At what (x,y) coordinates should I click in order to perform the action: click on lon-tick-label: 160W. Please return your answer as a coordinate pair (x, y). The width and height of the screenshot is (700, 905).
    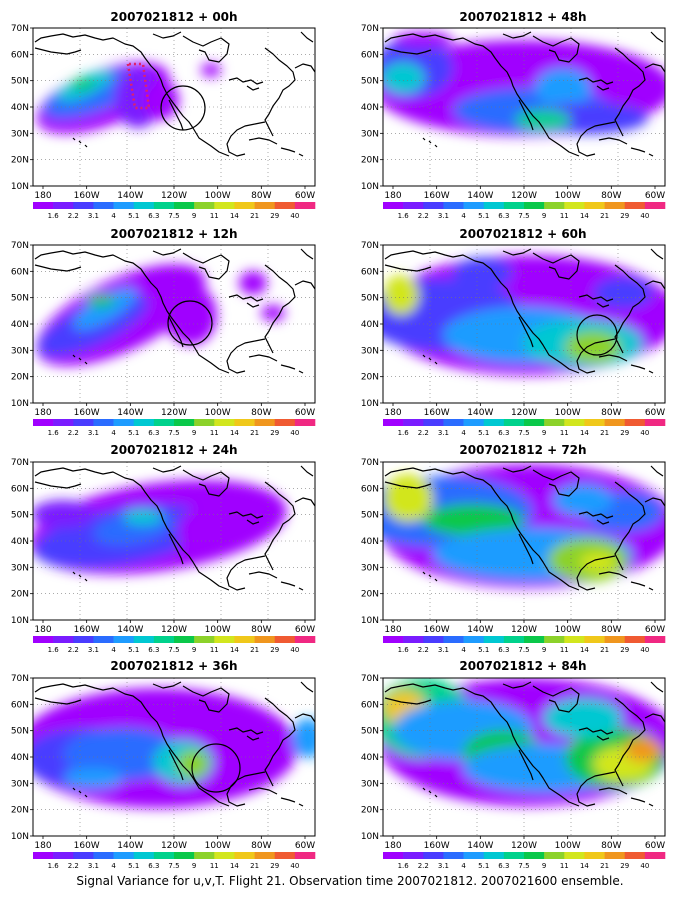
    Looking at the image, I should click on (87, 846).